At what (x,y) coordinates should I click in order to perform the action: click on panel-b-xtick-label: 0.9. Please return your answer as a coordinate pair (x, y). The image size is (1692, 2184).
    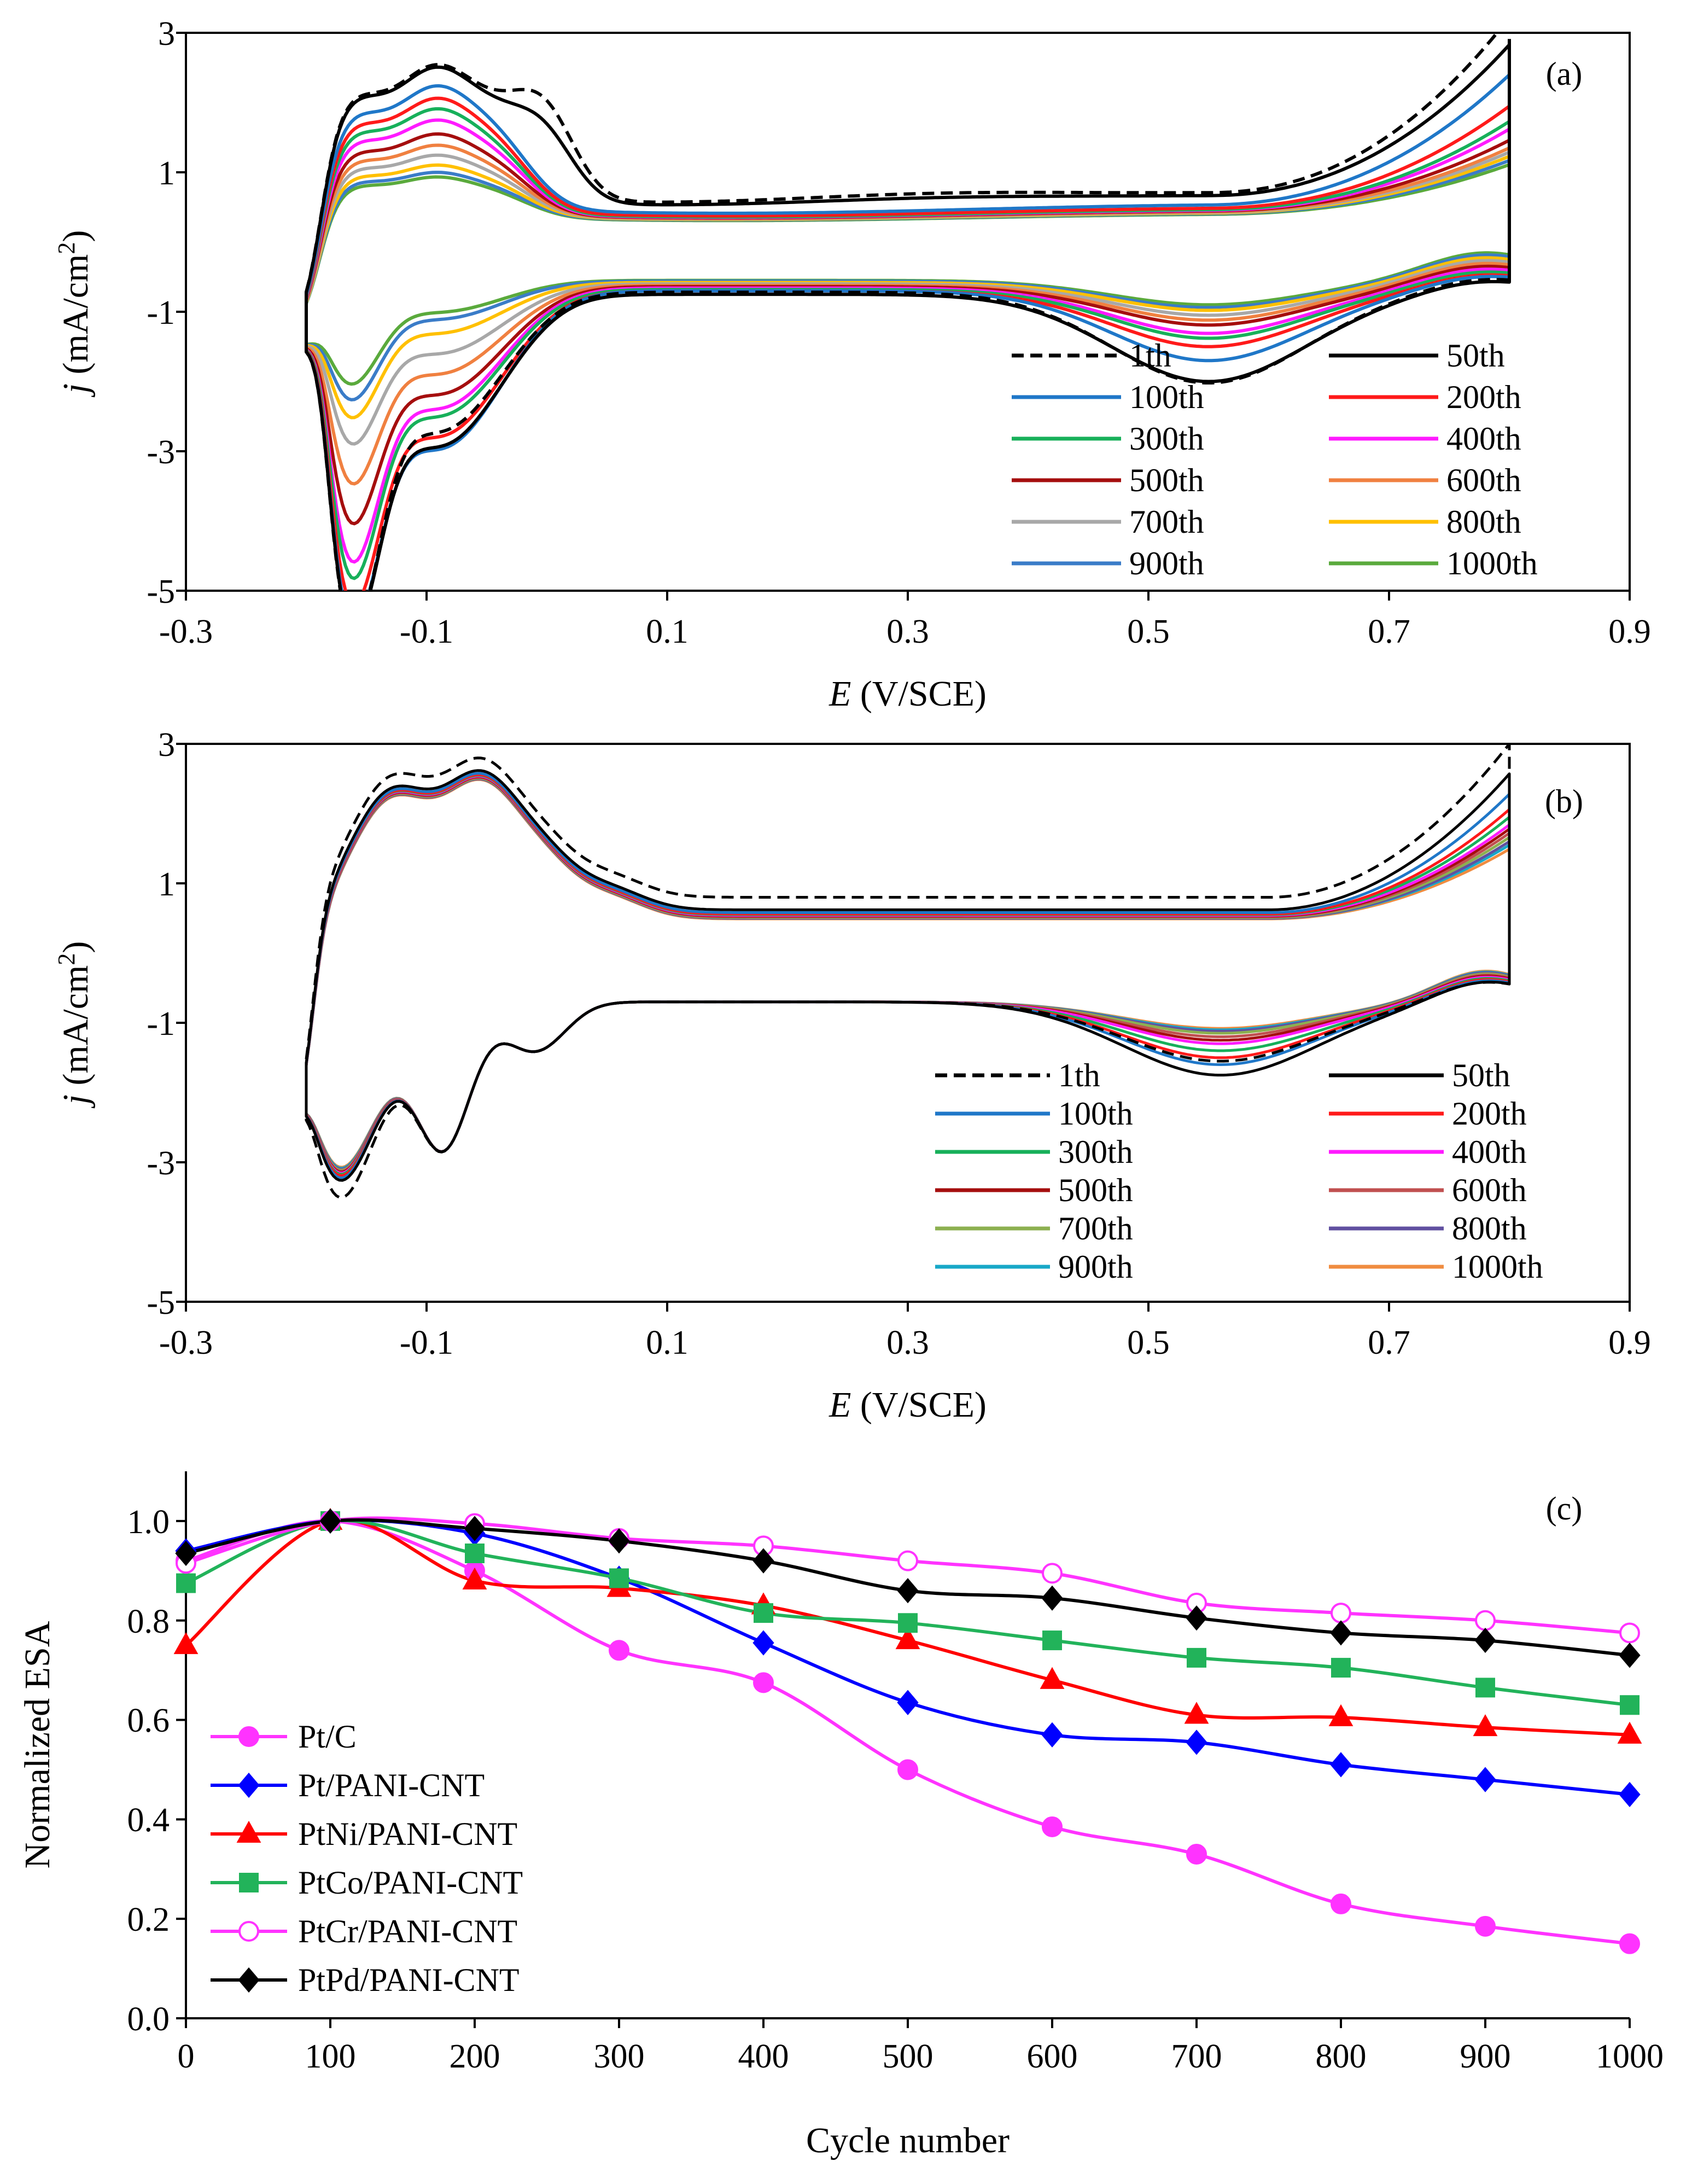
    Looking at the image, I should click on (1629, 1342).